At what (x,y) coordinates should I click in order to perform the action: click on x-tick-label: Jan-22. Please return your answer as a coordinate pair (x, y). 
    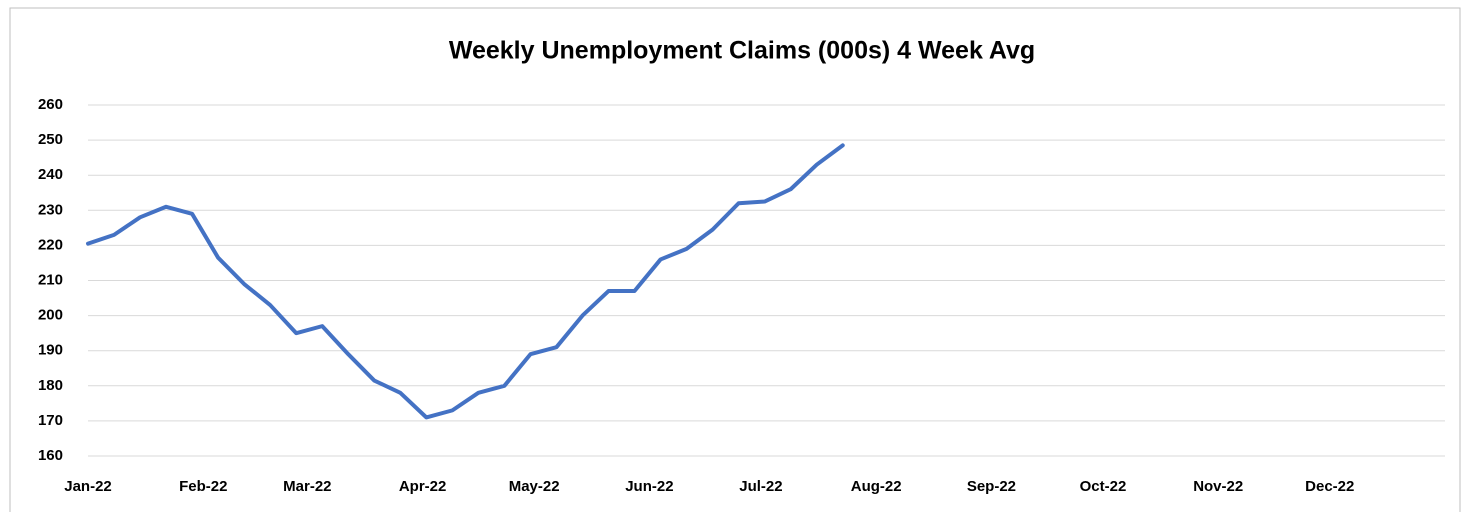
    Looking at the image, I should click on (88, 486).